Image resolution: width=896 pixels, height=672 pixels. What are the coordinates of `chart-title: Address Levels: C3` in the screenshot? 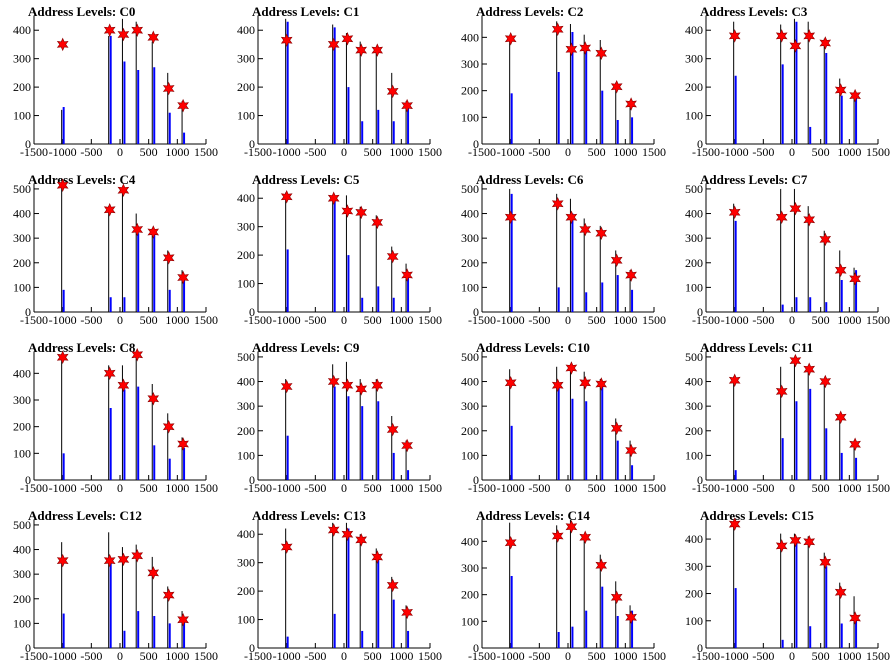 It's located at (754, 11).